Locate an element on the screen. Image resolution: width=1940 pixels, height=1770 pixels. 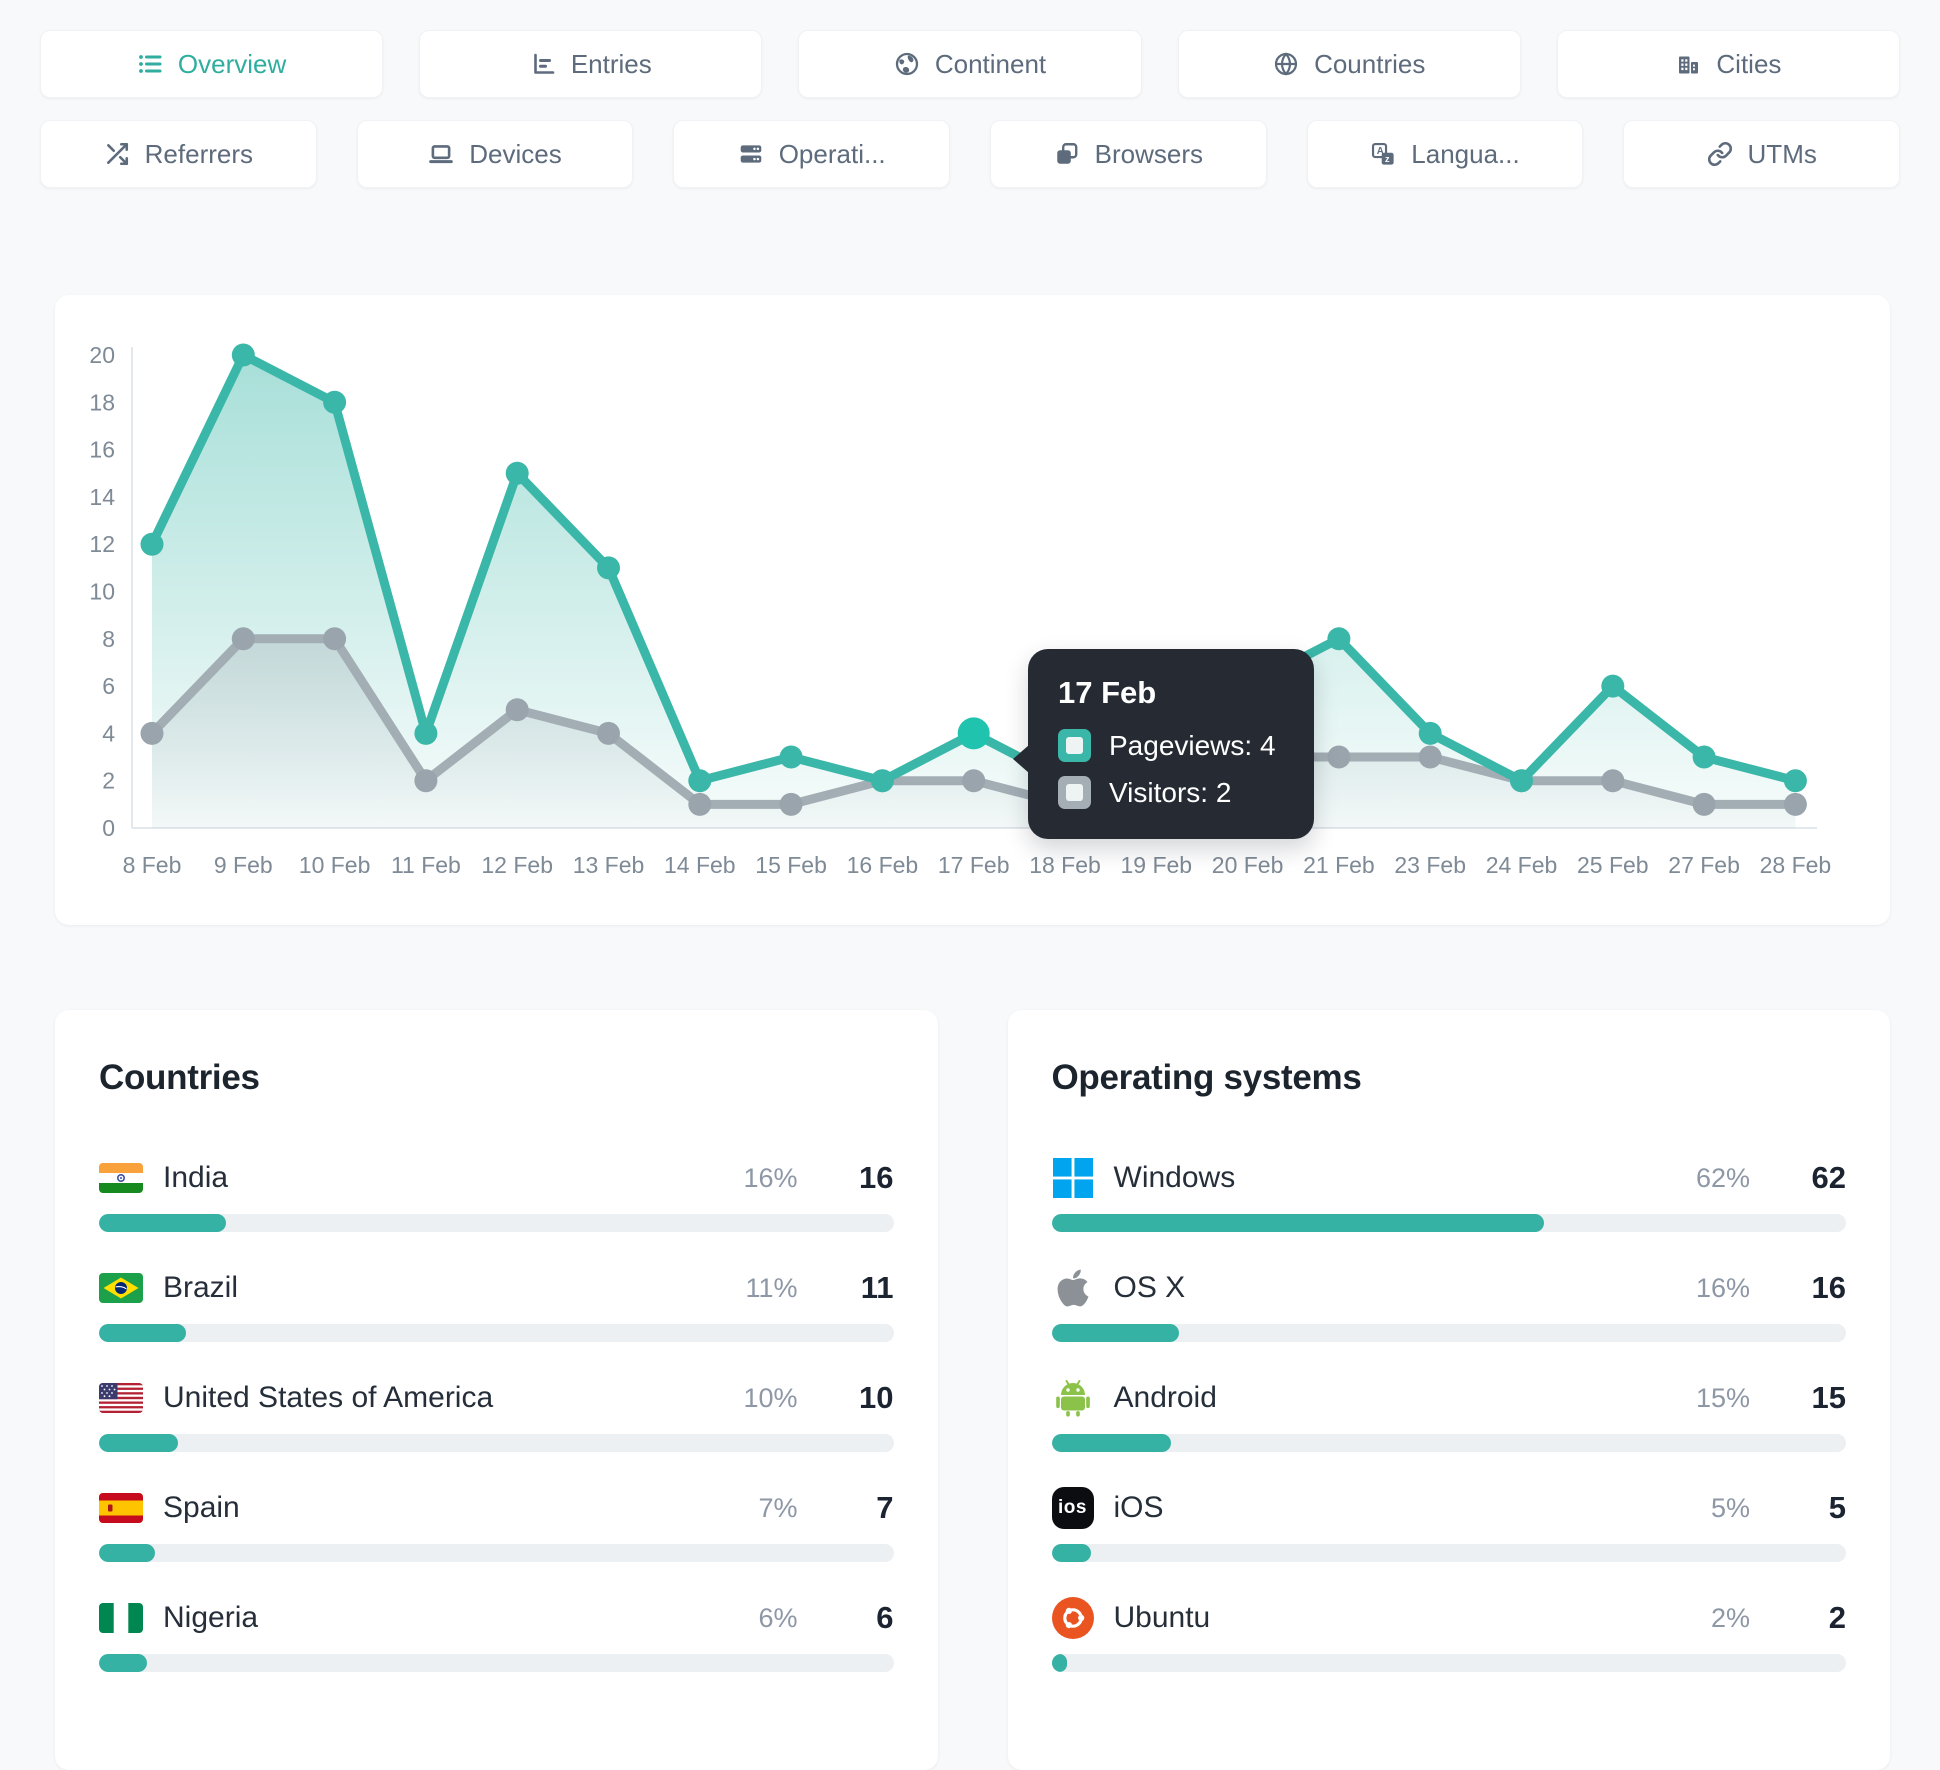
tab-entries: Entries is located at coordinates (591, 64).